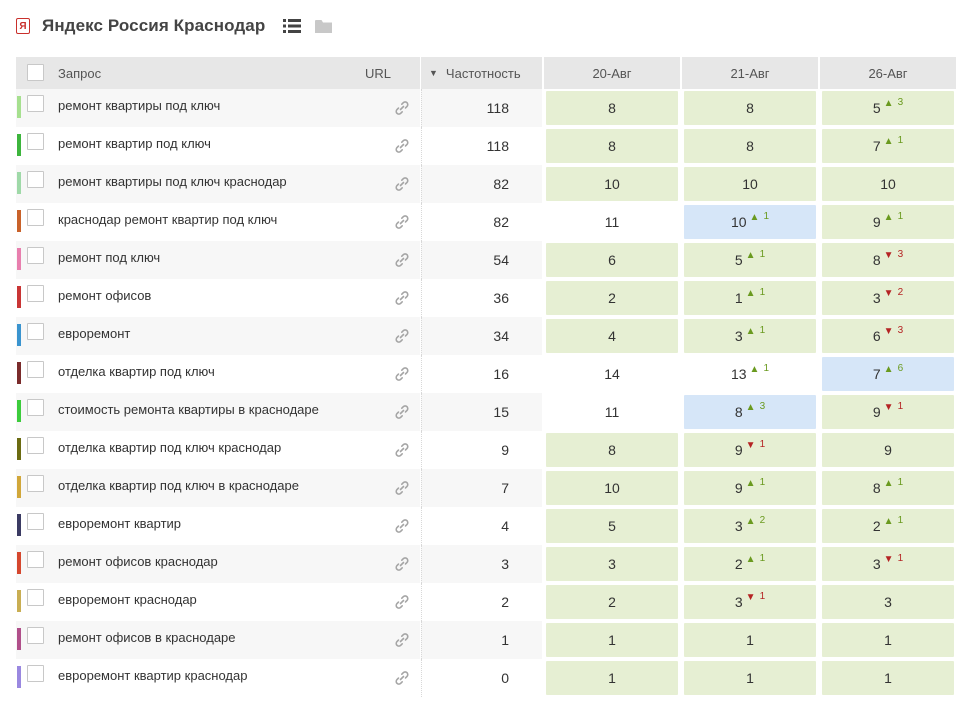 The height and width of the screenshot is (716, 977). Describe the element at coordinates (168, 219) in the screenshot. I see `query-text: краснодар ремонт квартир под ключ` at that location.